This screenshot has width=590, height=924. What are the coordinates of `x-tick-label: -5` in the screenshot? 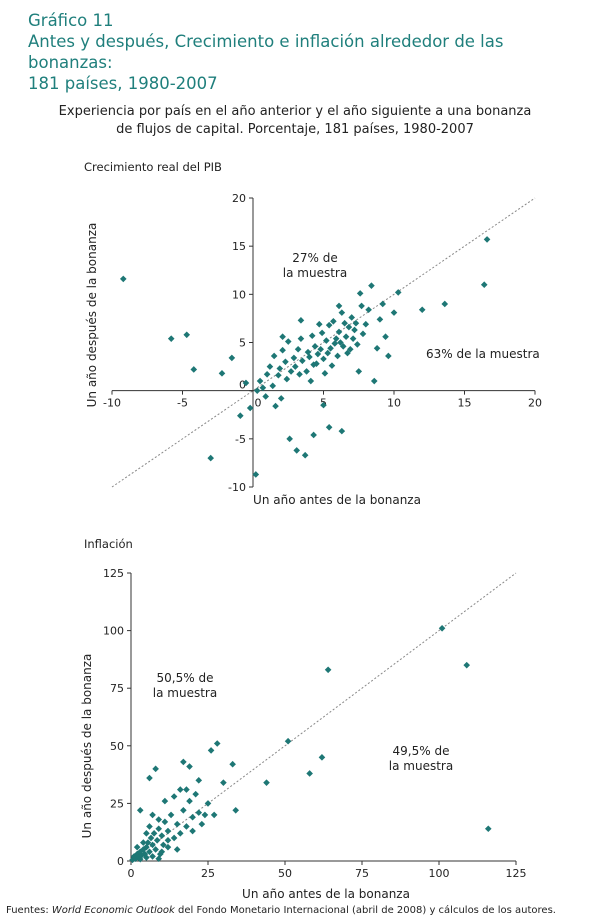 It's located at (182, 403).